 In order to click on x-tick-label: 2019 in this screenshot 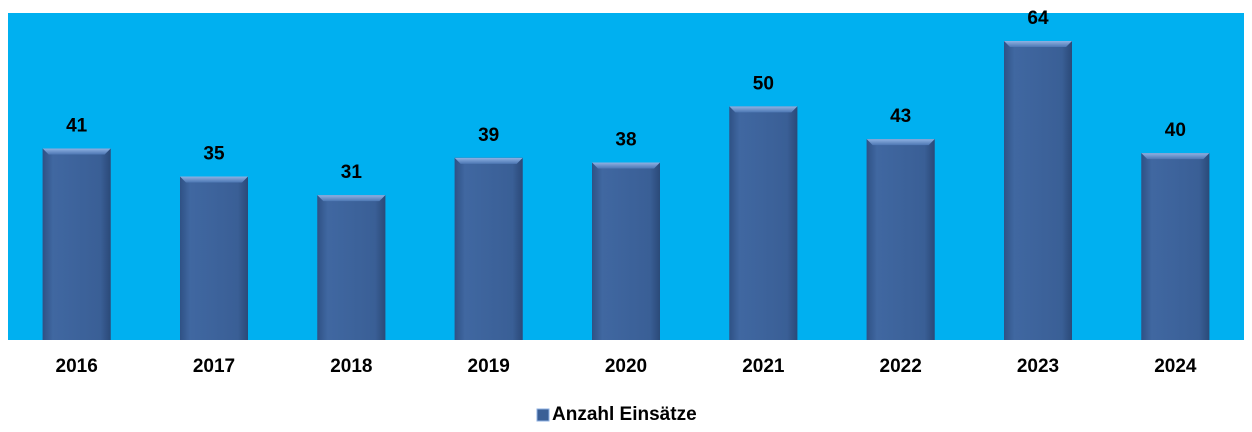, I will do `click(489, 366)`.